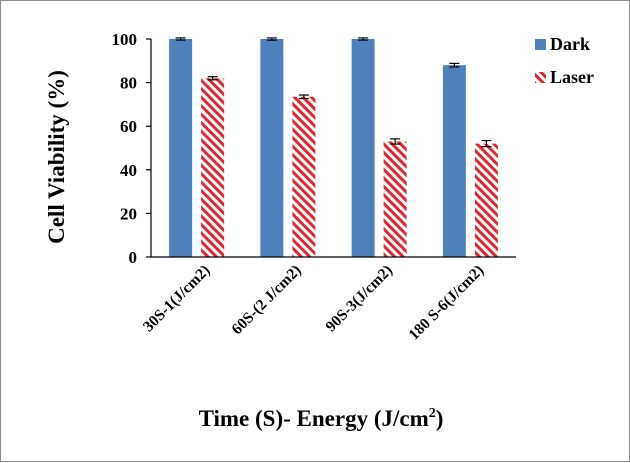 This screenshot has height=463, width=630. Describe the element at coordinates (177, 299) in the screenshot. I see `x-category-label: 30S-1(J/cm2)` at that location.